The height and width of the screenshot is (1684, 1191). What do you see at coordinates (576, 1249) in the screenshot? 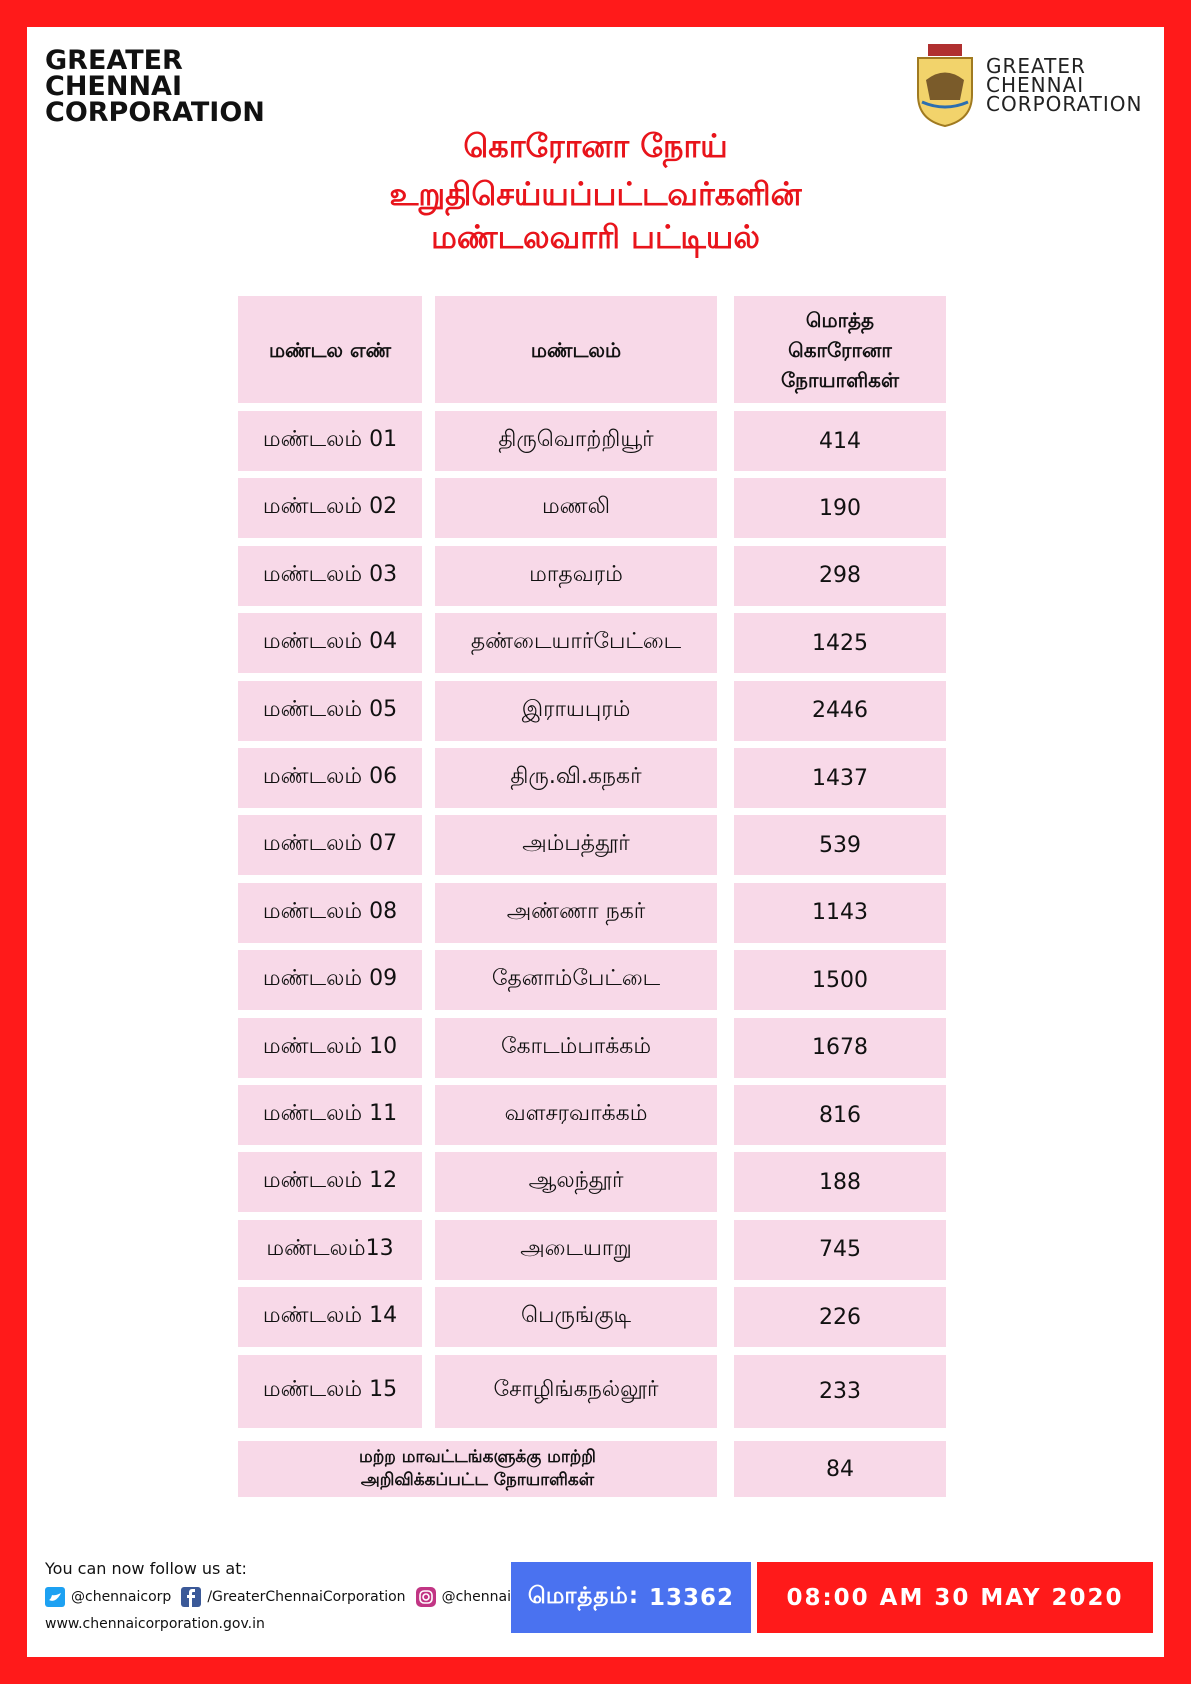
I see `zone-name: அடையாறு` at bounding box center [576, 1249].